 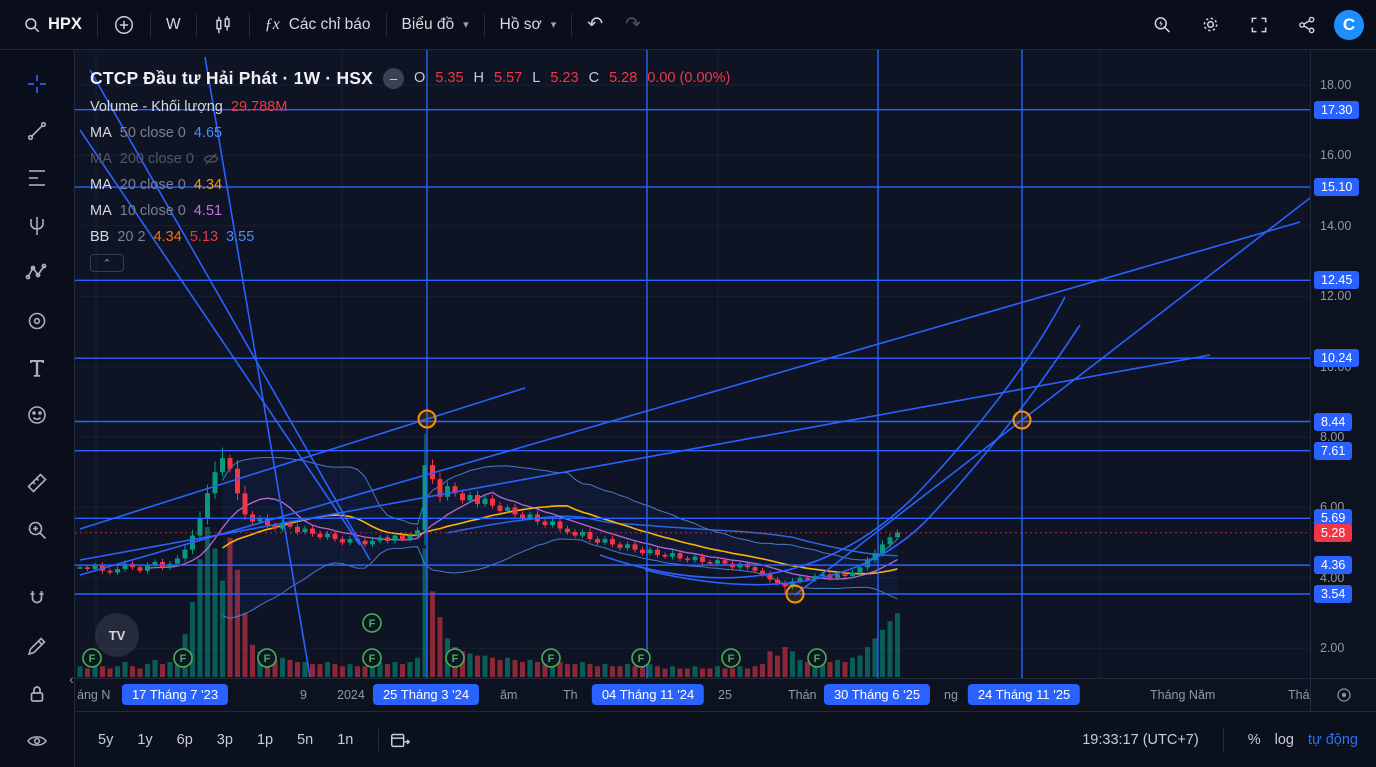 I want to click on legend-ma20-row: MA 20 close 0 4.34, so click(x=410, y=185).